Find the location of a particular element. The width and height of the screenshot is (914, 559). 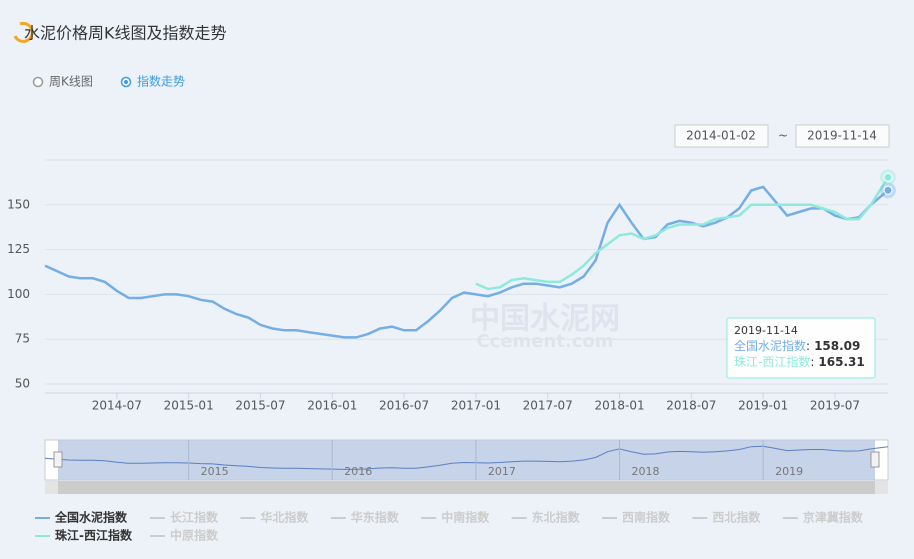

x-tick-label: 2016-01 is located at coordinates (332, 406).